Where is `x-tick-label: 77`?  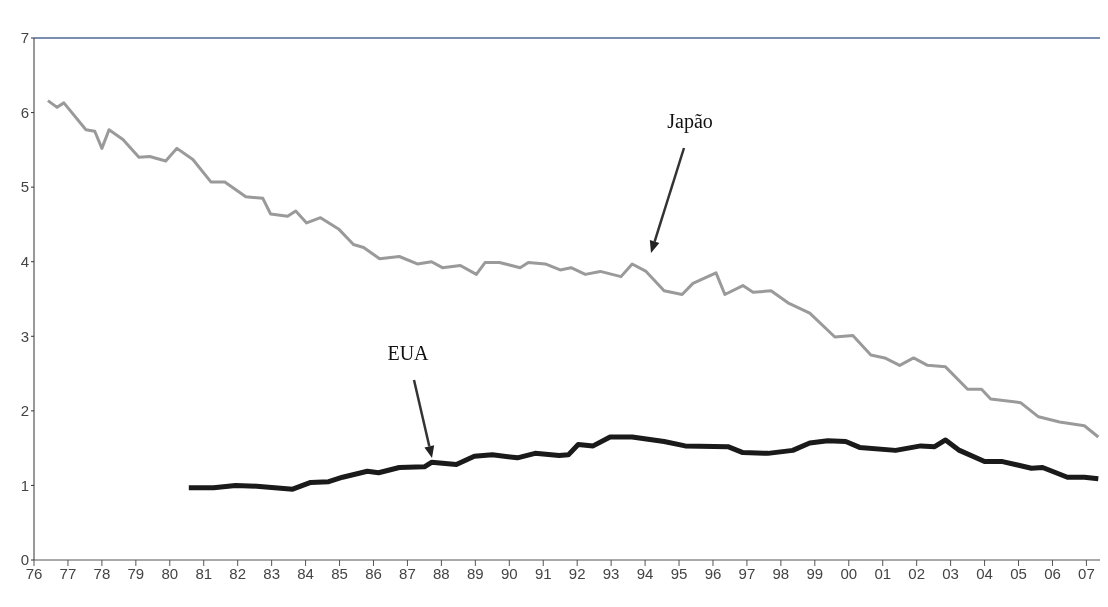 x-tick-label: 77 is located at coordinates (68, 573).